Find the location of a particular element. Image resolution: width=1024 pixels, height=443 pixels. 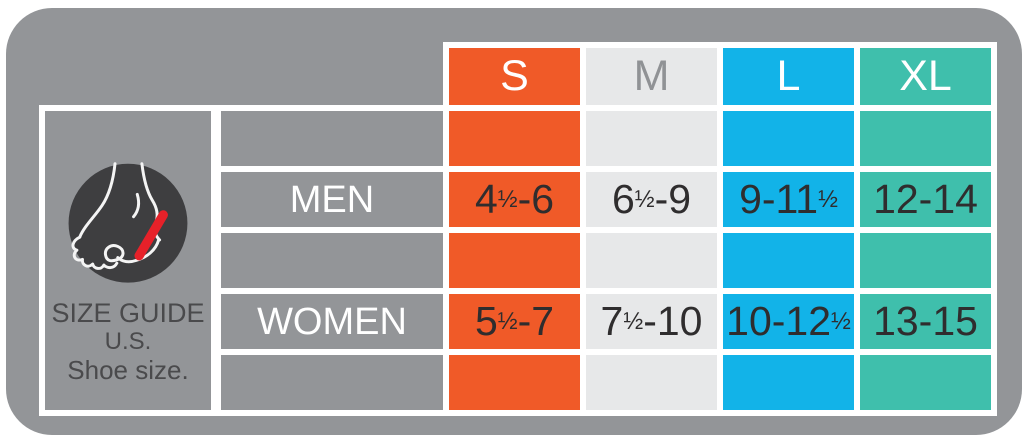

legend-title: SIZE GUIDE is located at coordinates (128, 313).